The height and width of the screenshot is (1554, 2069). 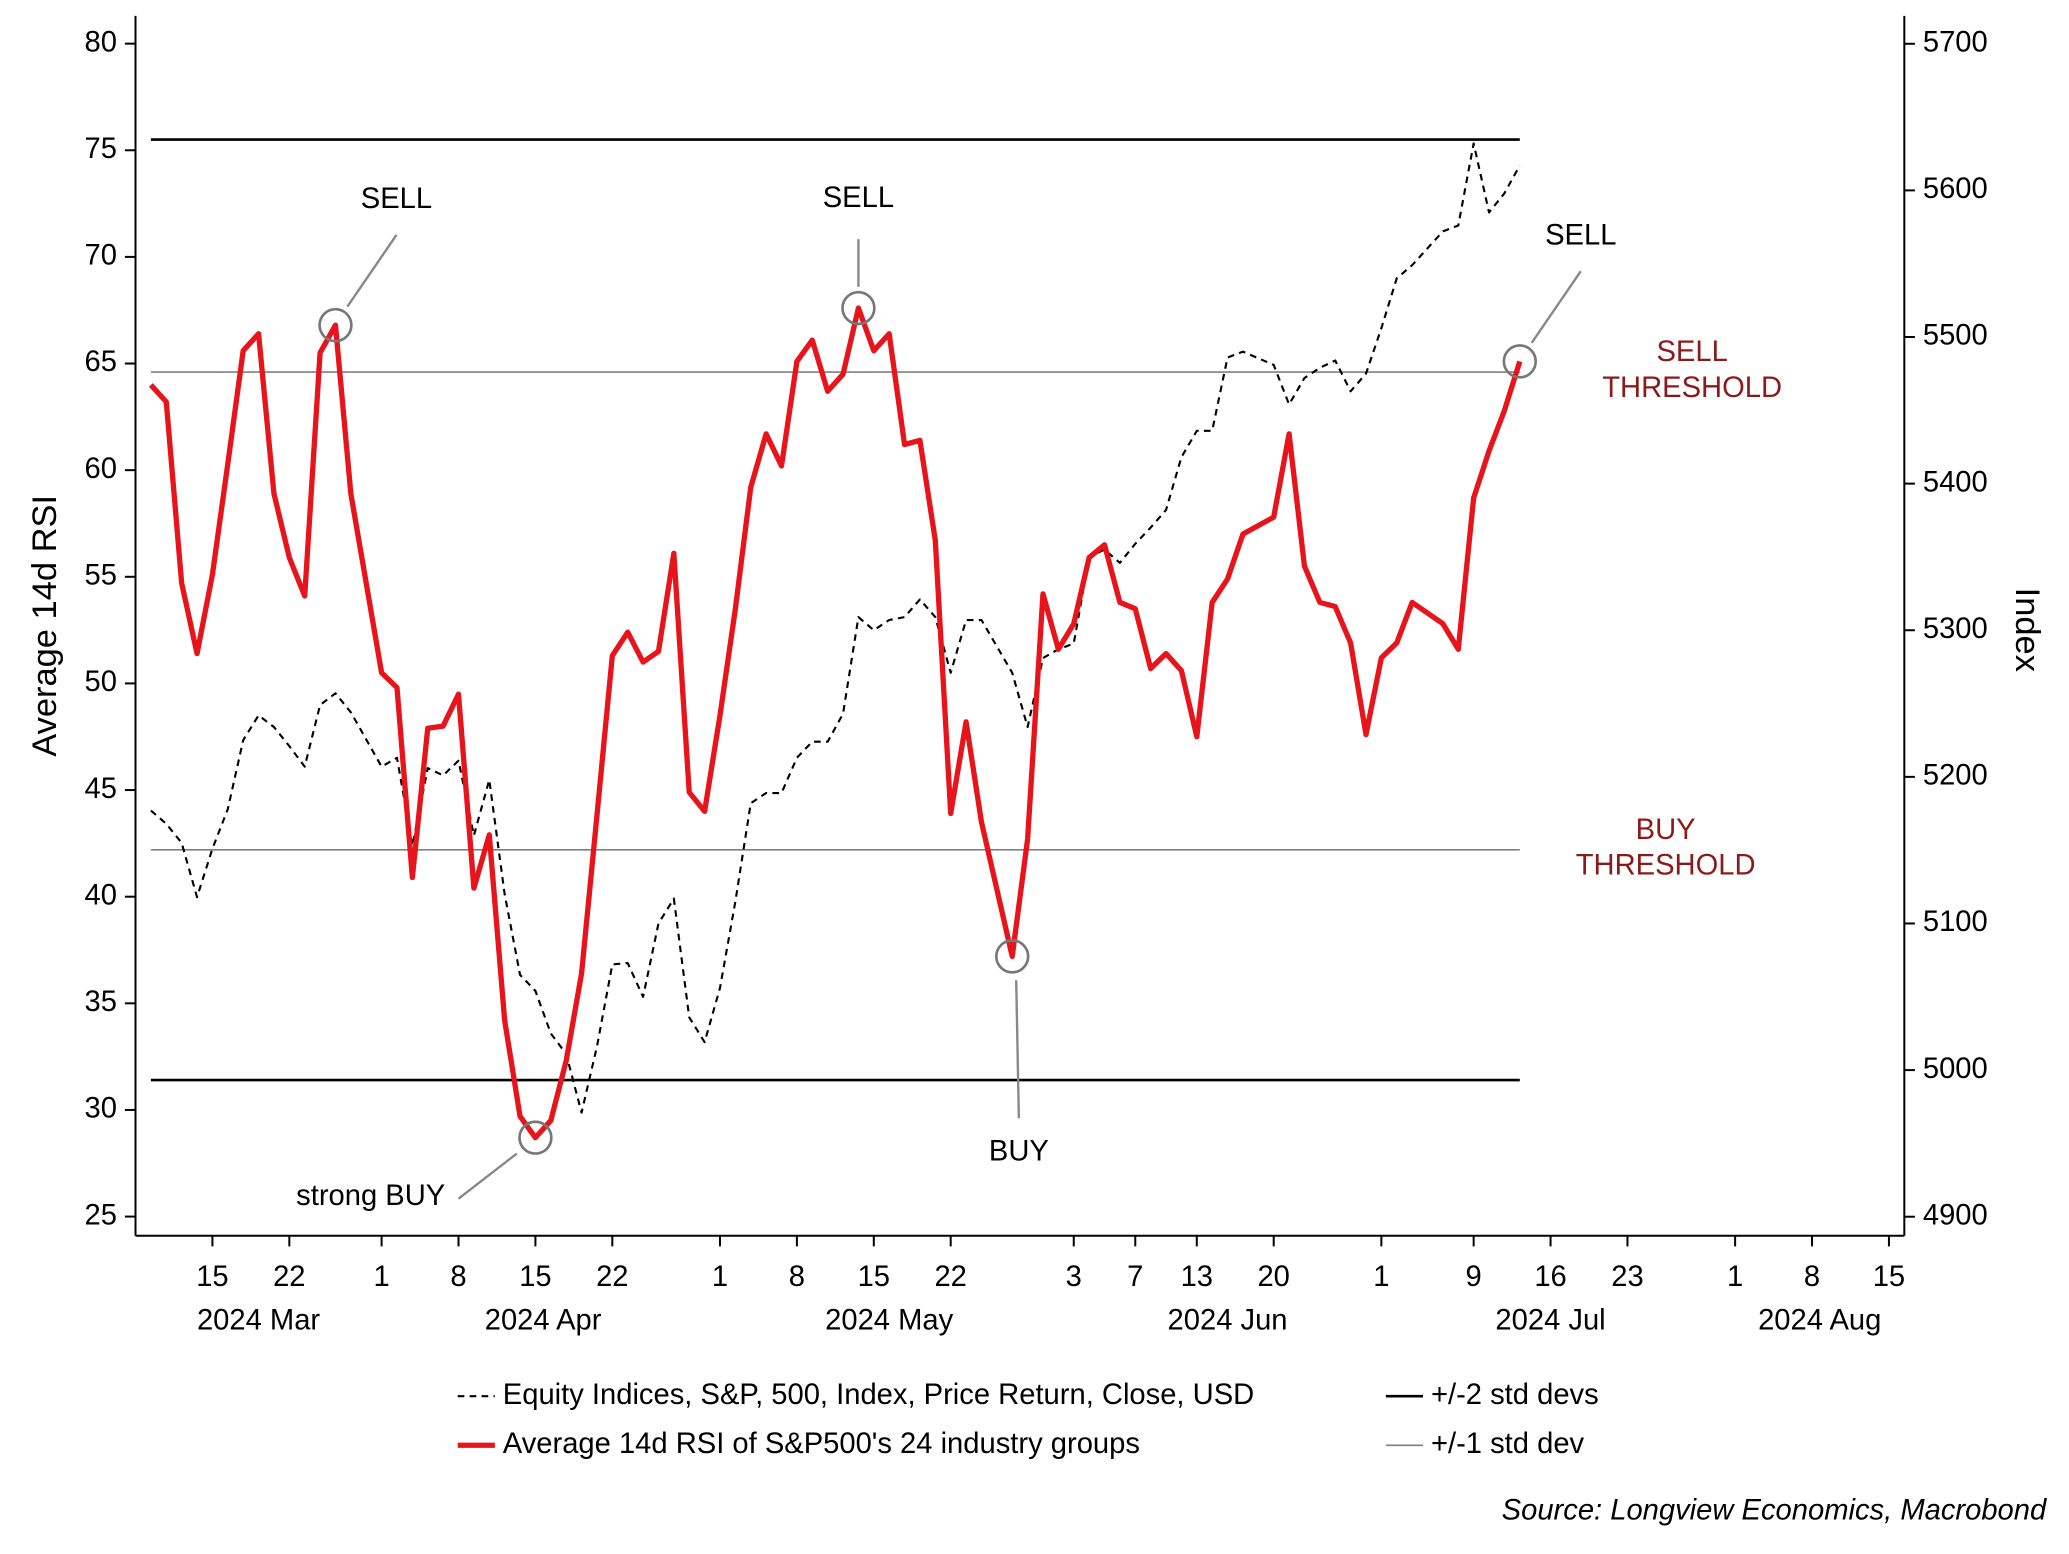 What do you see at coordinates (101, 895) in the screenshot?
I see `y-tick-label: 40` at bounding box center [101, 895].